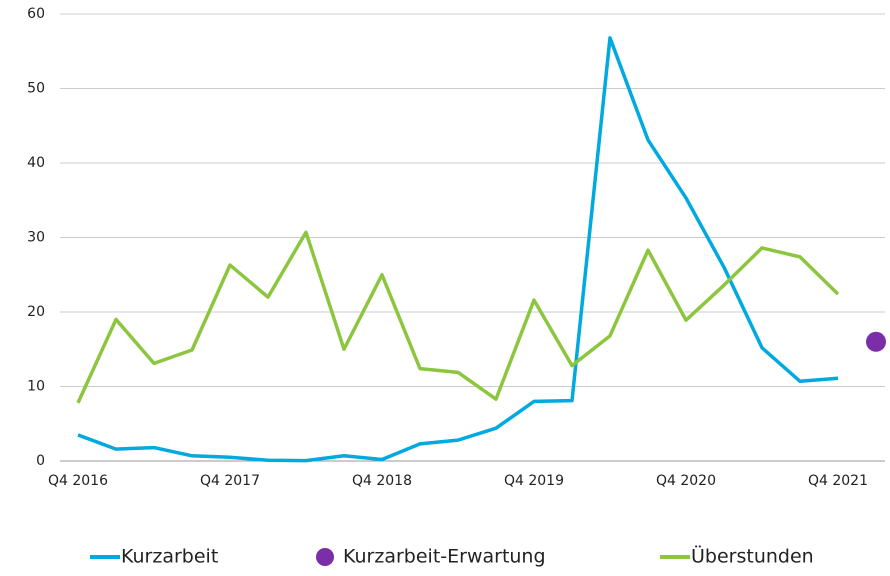  I want to click on legend-label: Überstunden, so click(752, 556).